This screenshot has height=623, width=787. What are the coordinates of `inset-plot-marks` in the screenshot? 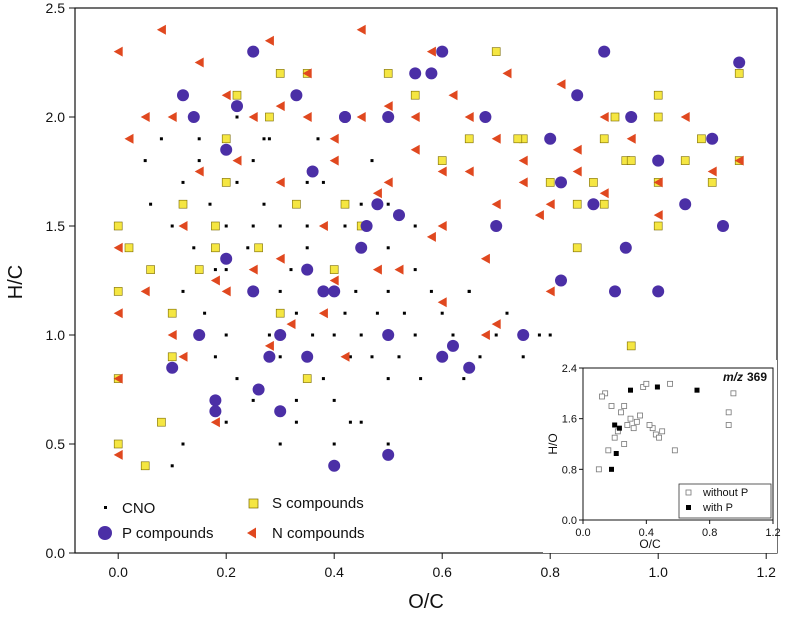 It's located at (666, 426).